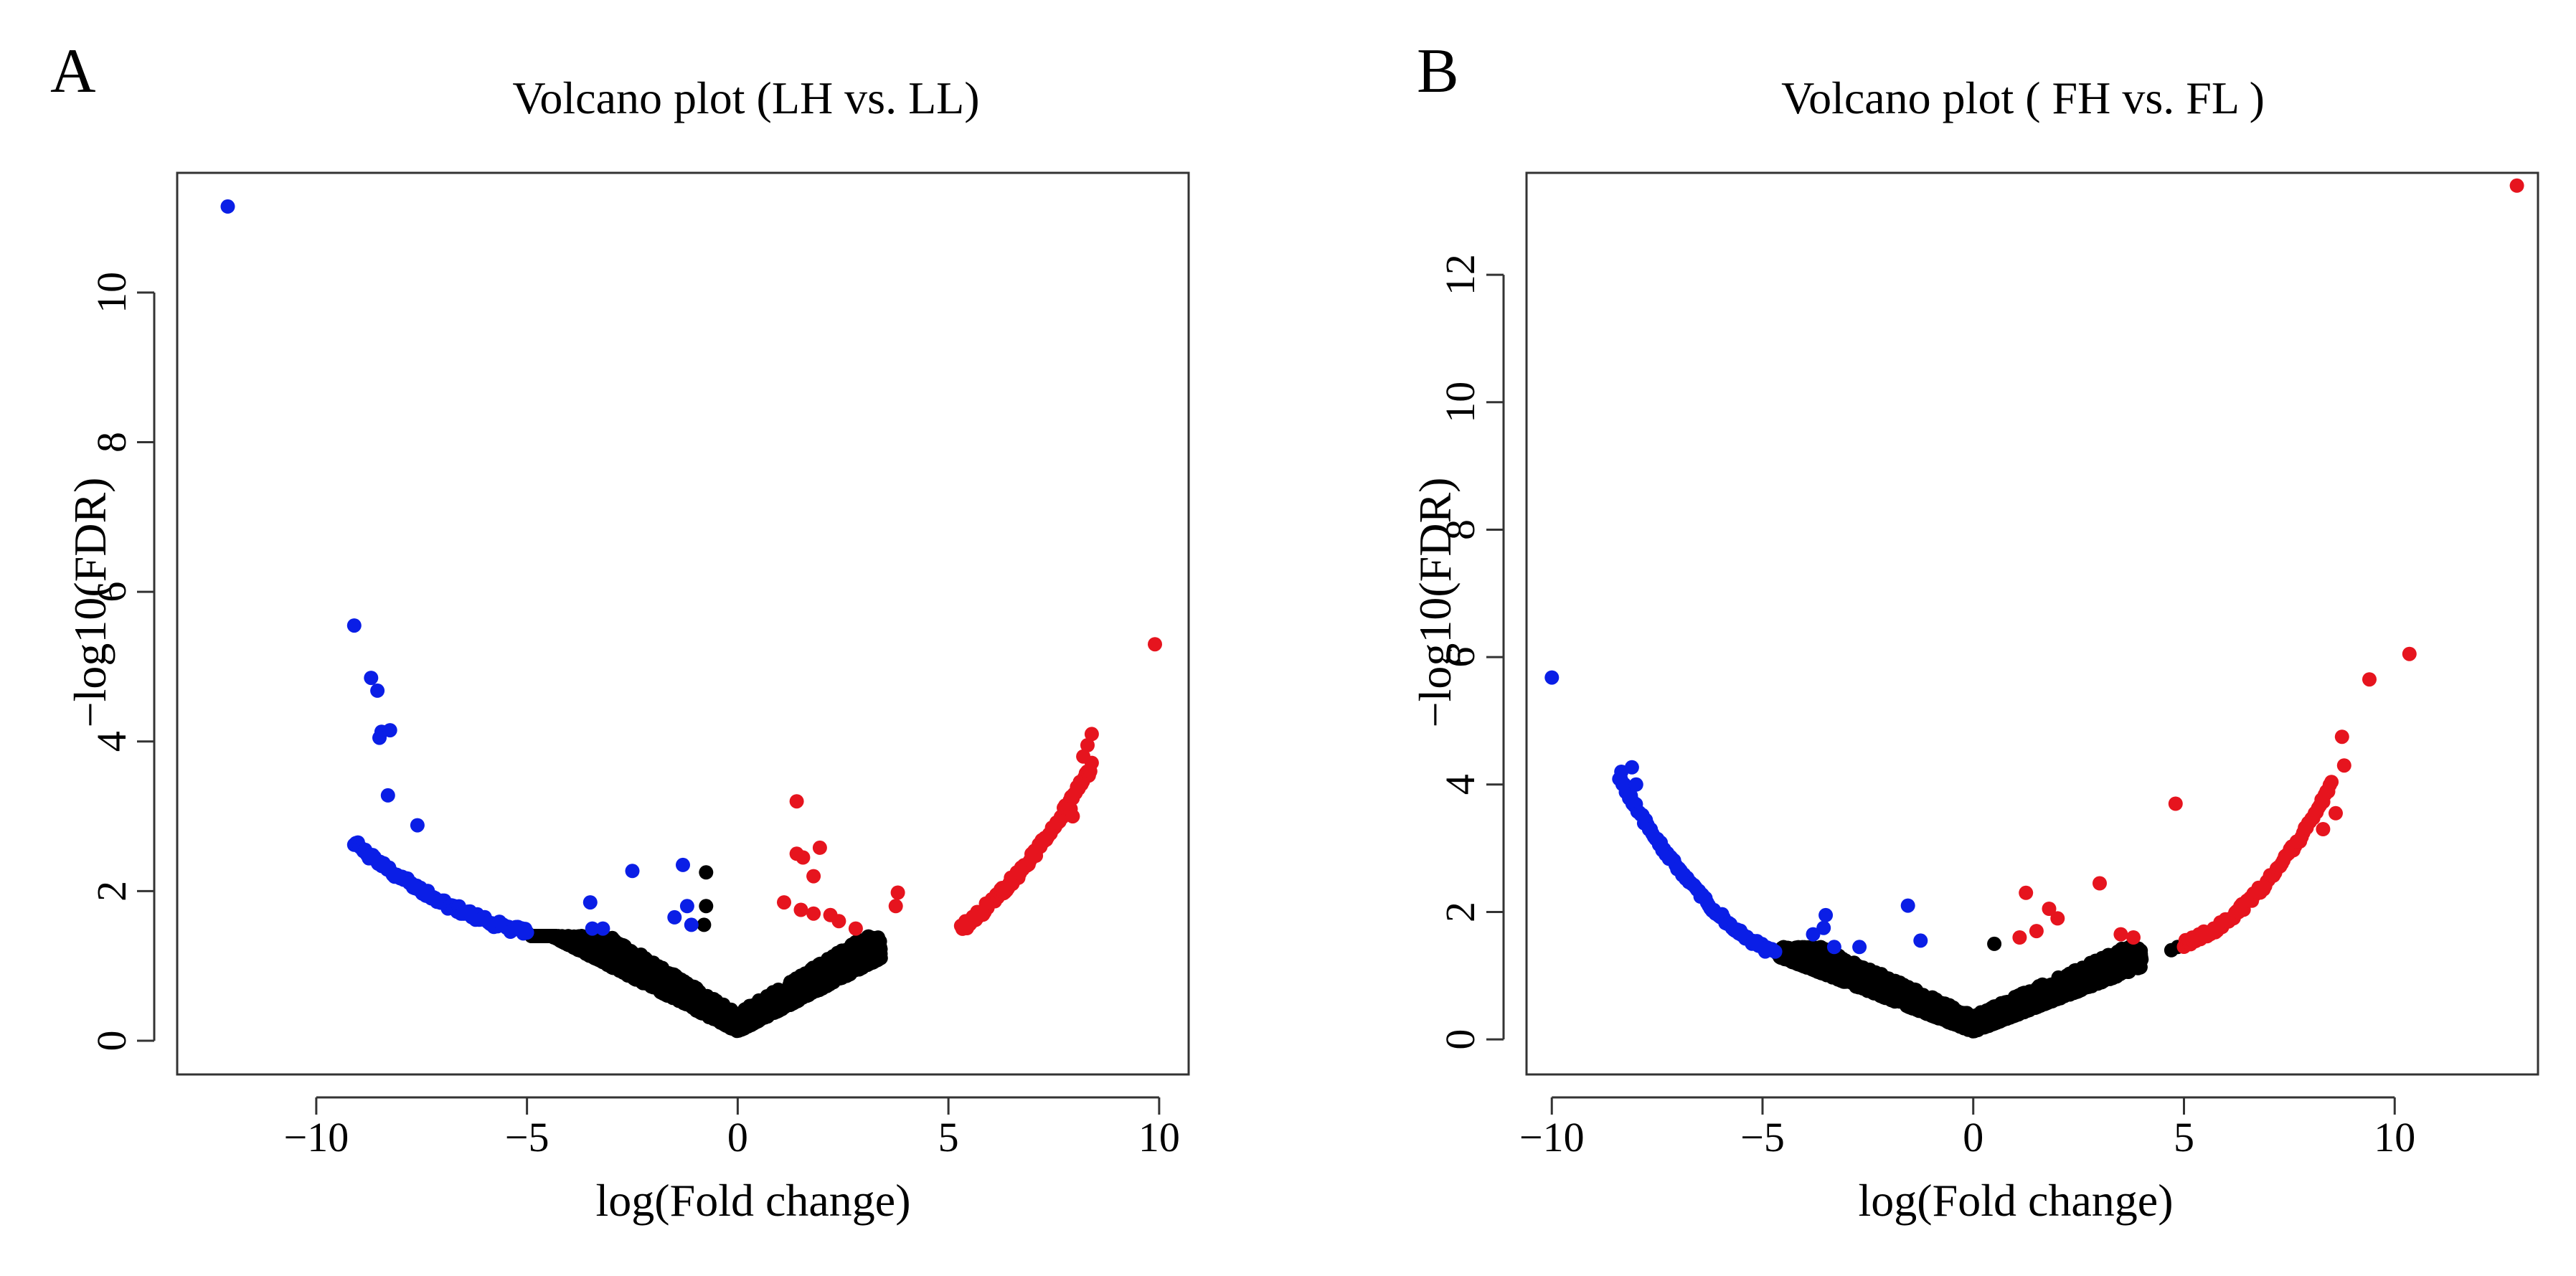 This screenshot has width=2576, height=1276. Describe the element at coordinates (111, 741) in the screenshot. I see `y-tick-label-a: 4` at that location.